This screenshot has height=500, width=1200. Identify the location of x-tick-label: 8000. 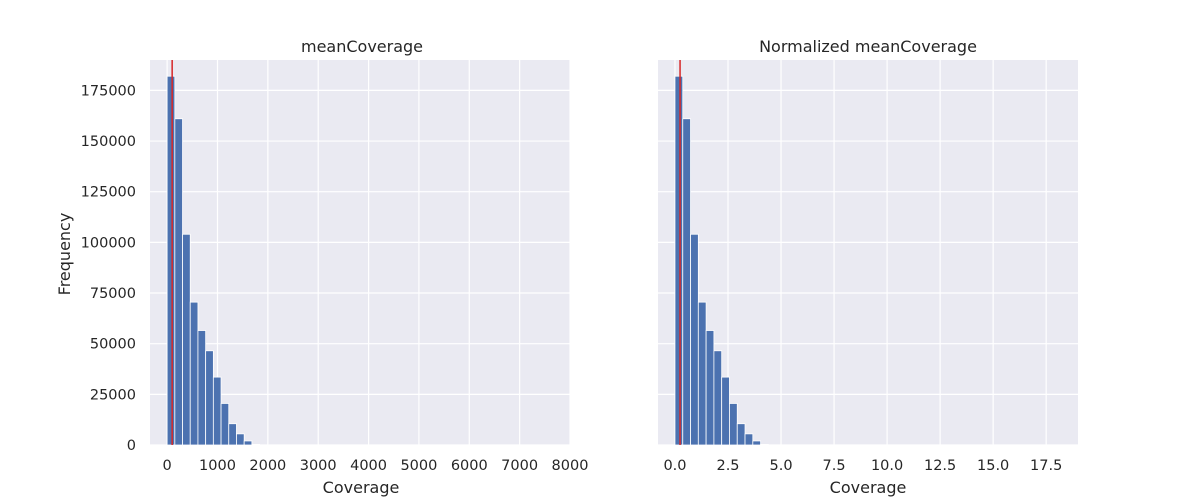
(570, 466).